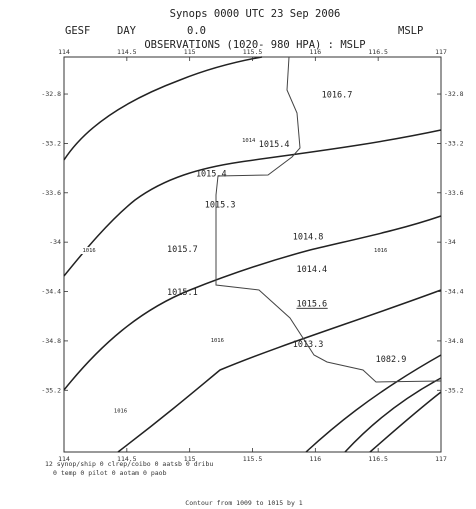 The height and width of the screenshot is (509, 476). I want to click on lat-label-right: -34.8, so click(454, 341).